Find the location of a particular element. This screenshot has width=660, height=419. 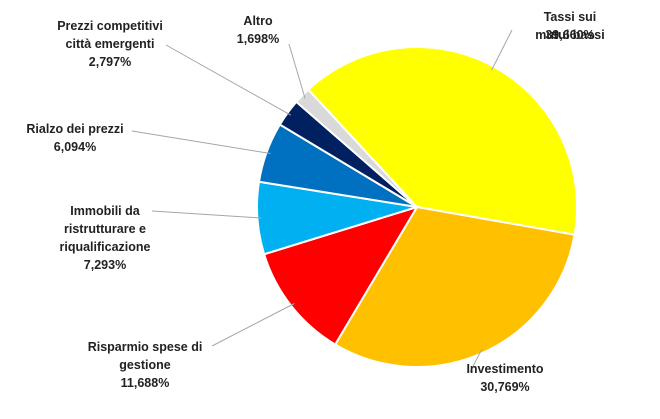

slice-label: Risparmio spese di gestione is located at coordinates (145, 356).